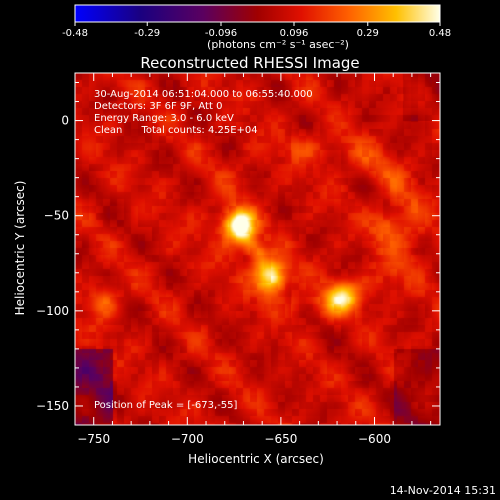 The image size is (500, 500). What do you see at coordinates (221, 33) in the screenshot?
I see `colorbar-tick-label: -0.096` at bounding box center [221, 33].